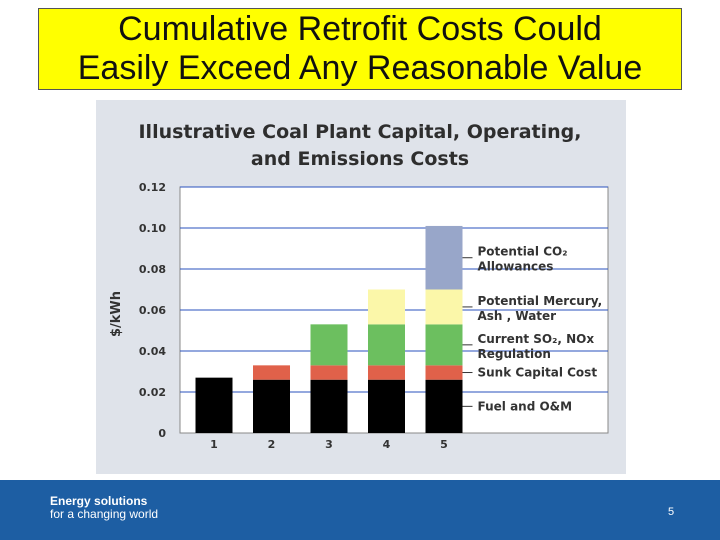  What do you see at coordinates (116, 314) in the screenshot?
I see `y-axis-label: $/kWh` at bounding box center [116, 314].